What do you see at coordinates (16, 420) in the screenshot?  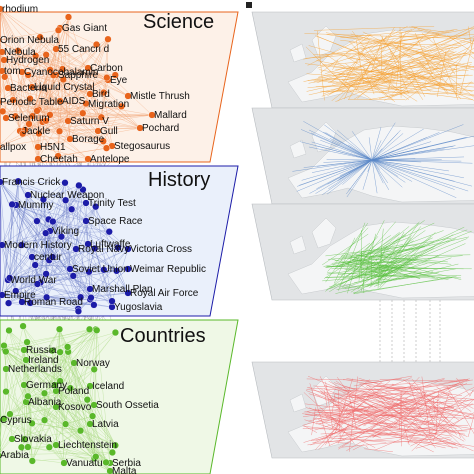 I see `node-label: Cyprus` at bounding box center [16, 420].